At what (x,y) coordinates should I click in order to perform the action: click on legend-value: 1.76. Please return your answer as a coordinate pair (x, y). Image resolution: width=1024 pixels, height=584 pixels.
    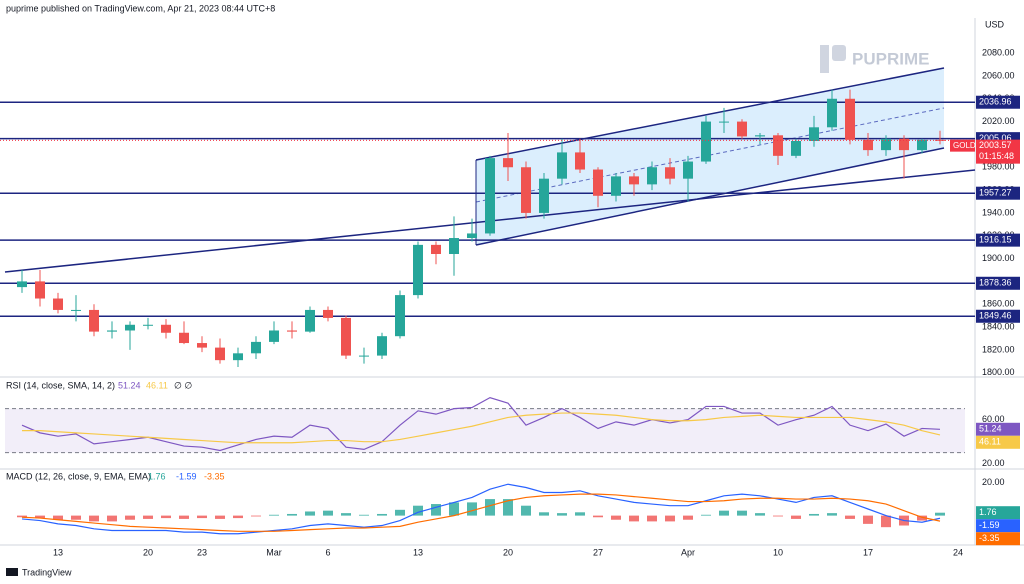
    Looking at the image, I should click on (157, 476).